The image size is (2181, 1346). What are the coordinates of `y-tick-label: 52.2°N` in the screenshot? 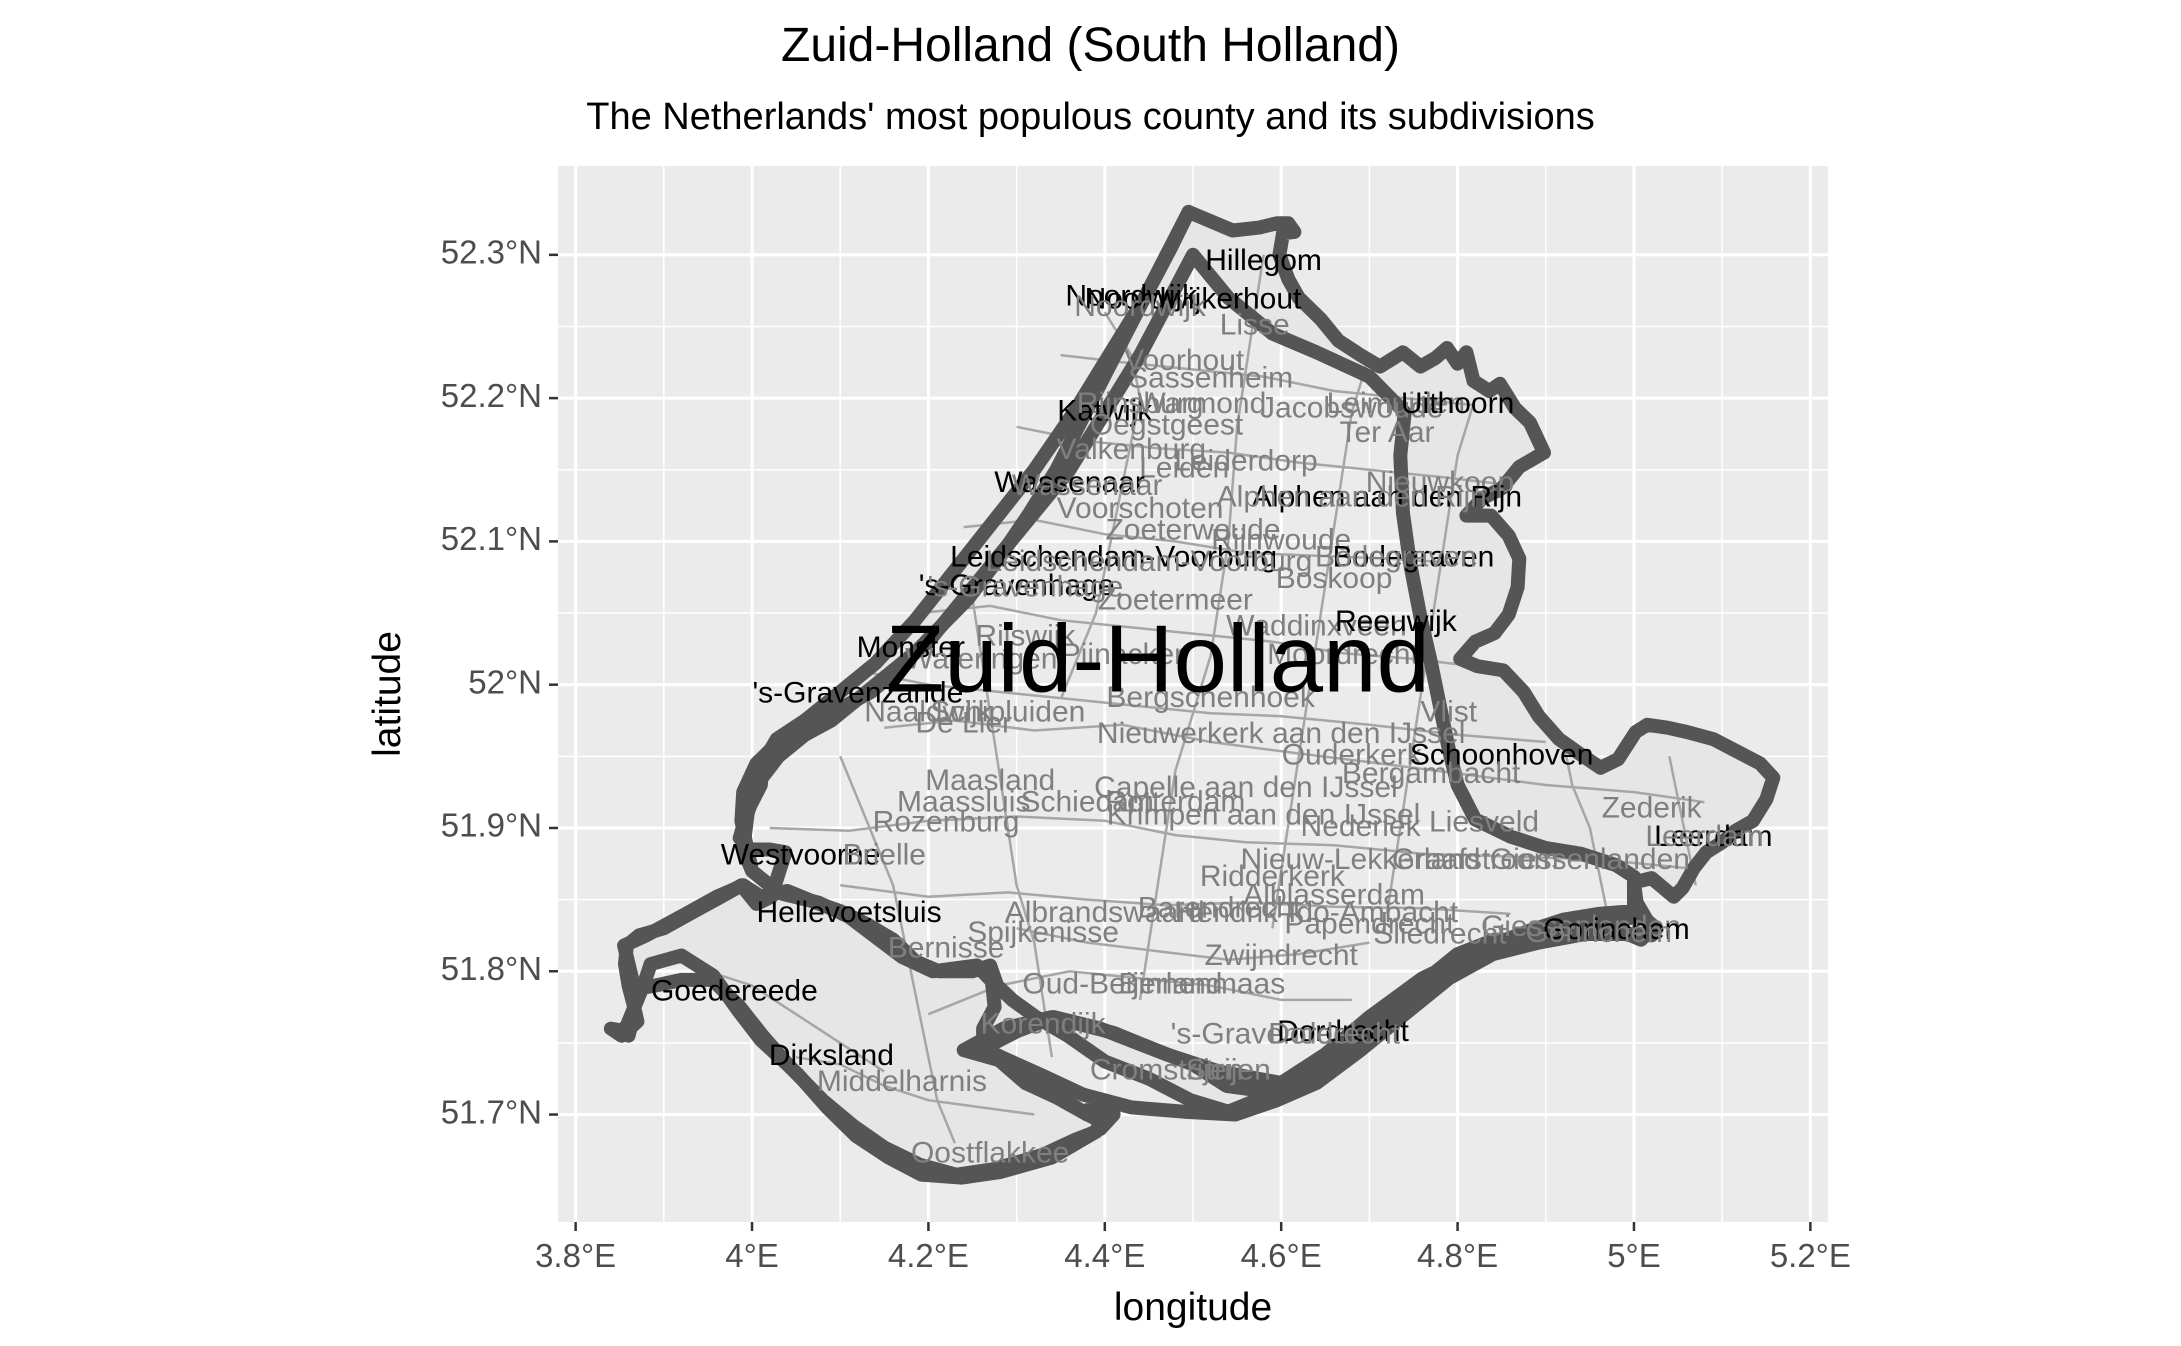 It's located at (491, 395).